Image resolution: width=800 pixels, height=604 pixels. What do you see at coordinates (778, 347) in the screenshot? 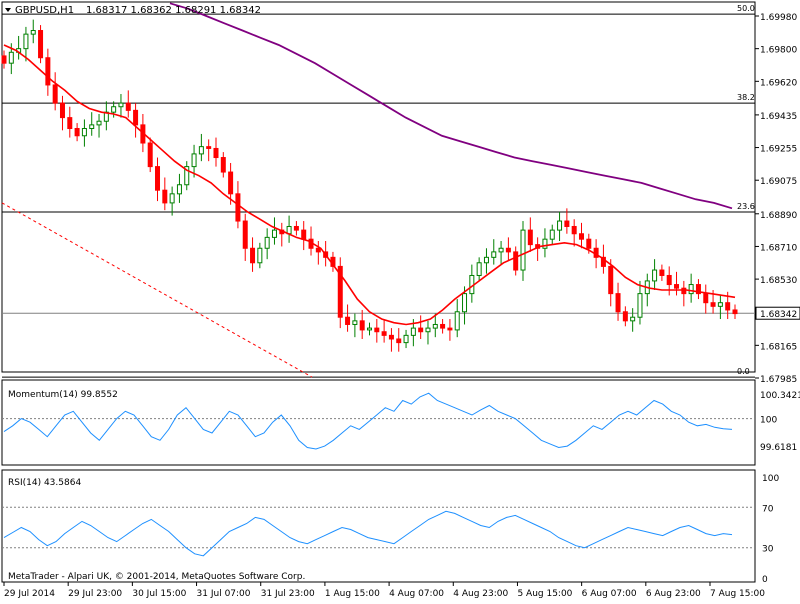
I see `price-tick-label: 1.68165` at bounding box center [778, 347].